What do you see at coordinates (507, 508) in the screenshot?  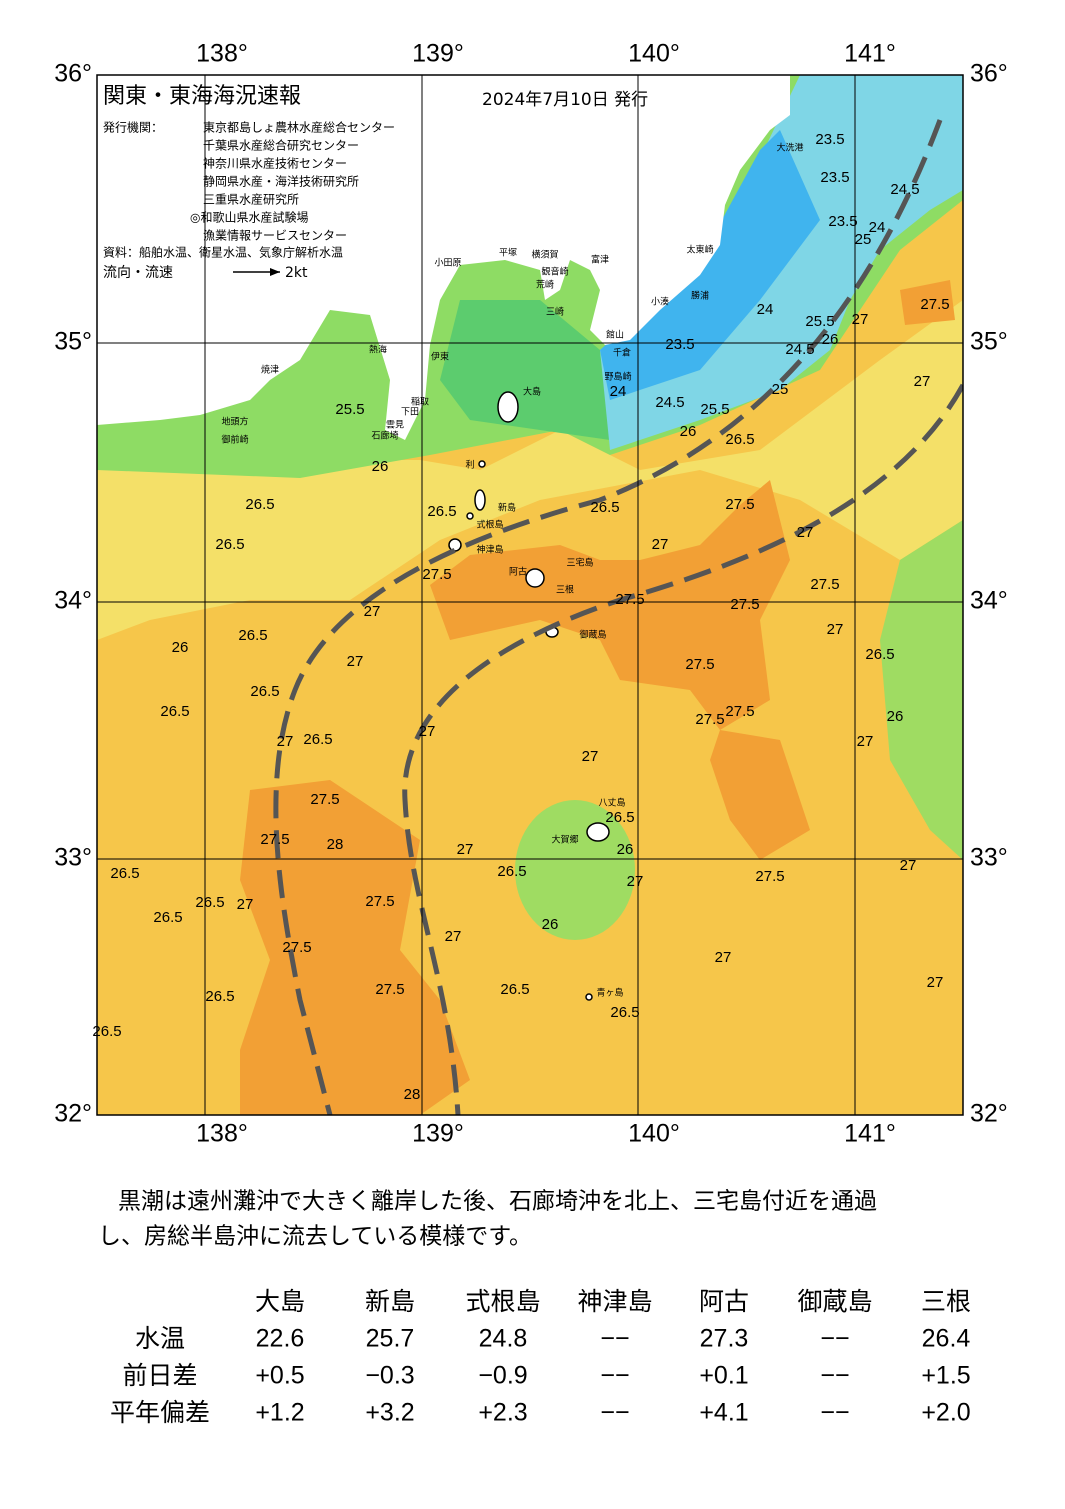 I see `place-name: 新島` at bounding box center [507, 508].